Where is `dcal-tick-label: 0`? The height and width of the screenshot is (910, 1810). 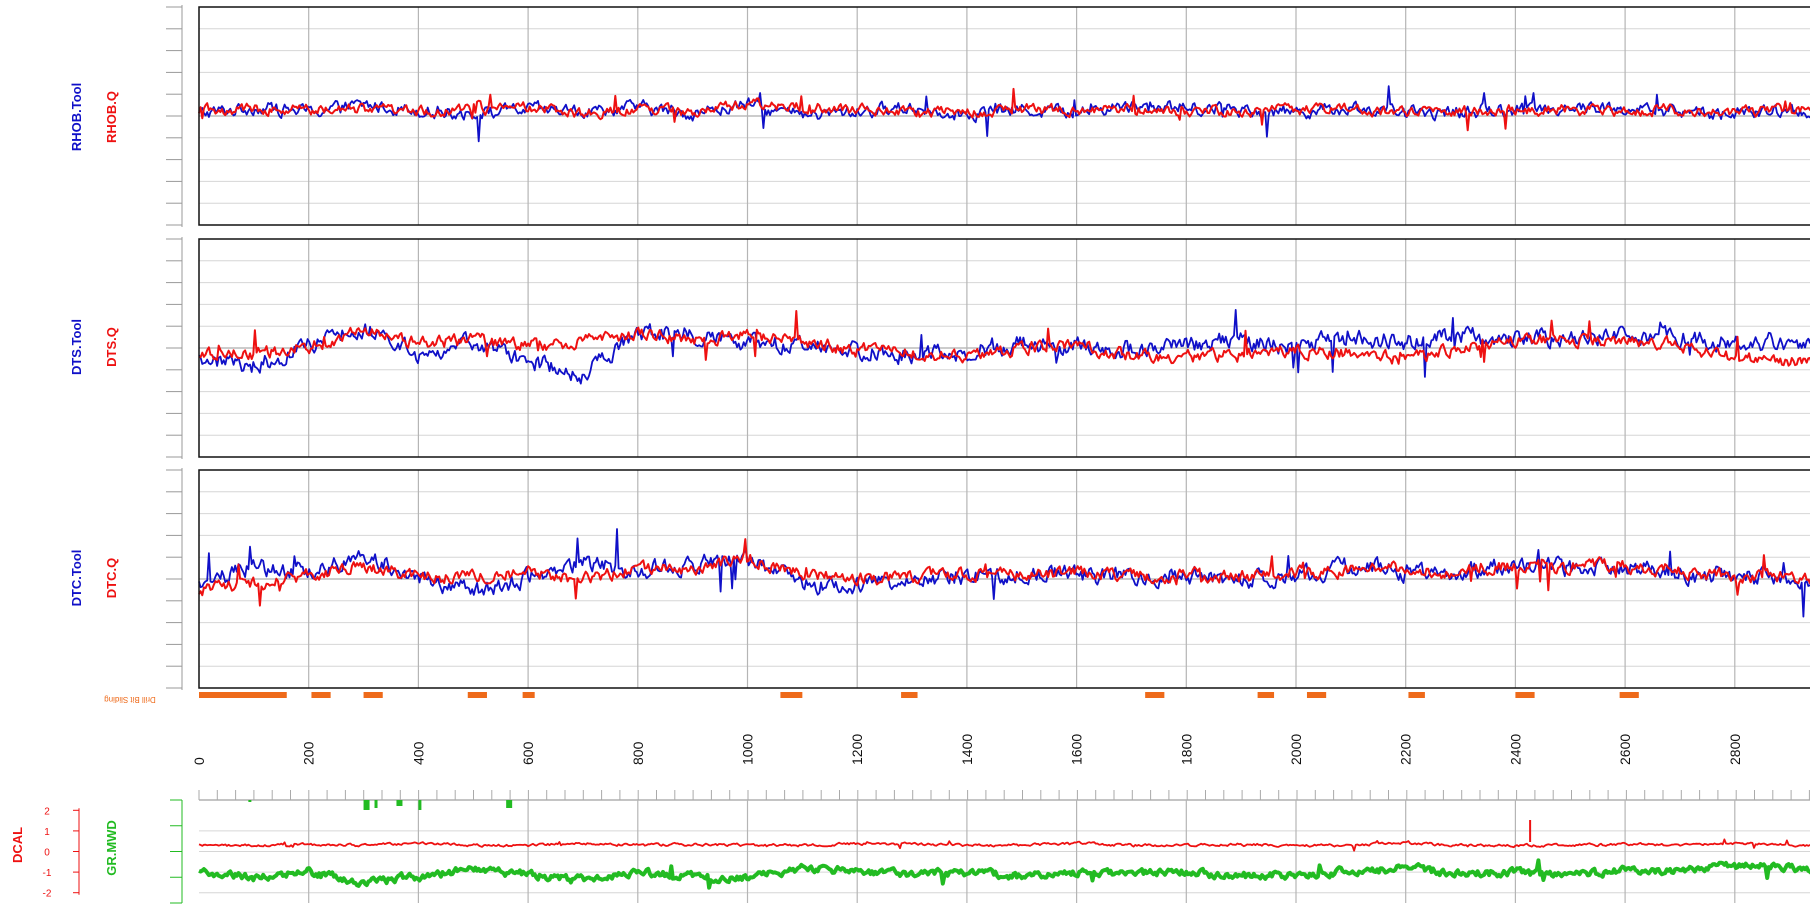
dcal-tick-label: 0 is located at coordinates (47, 853).